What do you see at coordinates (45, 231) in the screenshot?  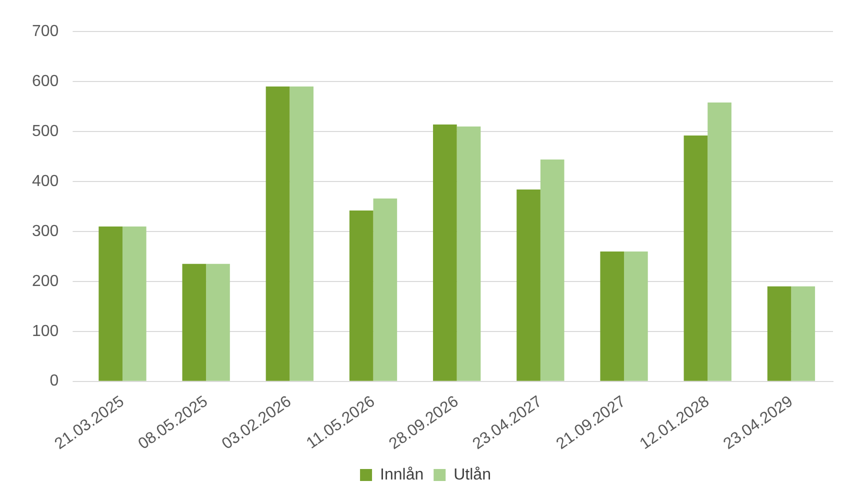 I see `y-tick-label: 300` at bounding box center [45, 231].